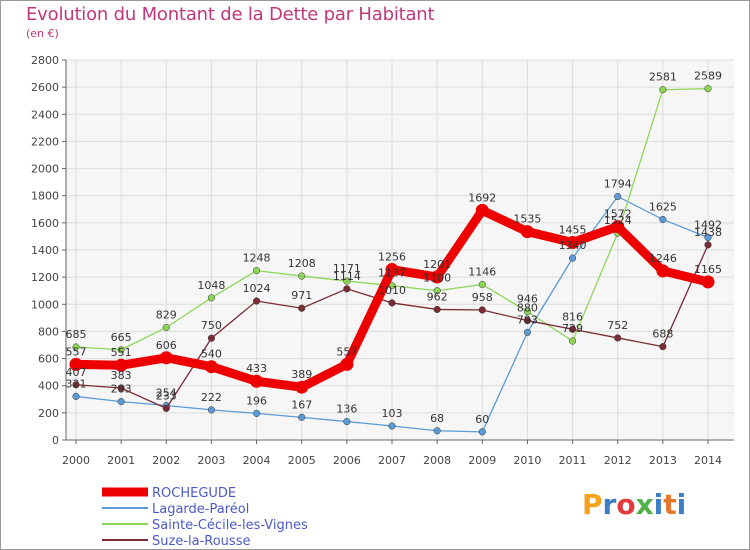 The height and width of the screenshot is (550, 750). What do you see at coordinates (347, 276) in the screenshot?
I see `data-label-suze-la-rousse: 1114` at bounding box center [347, 276].